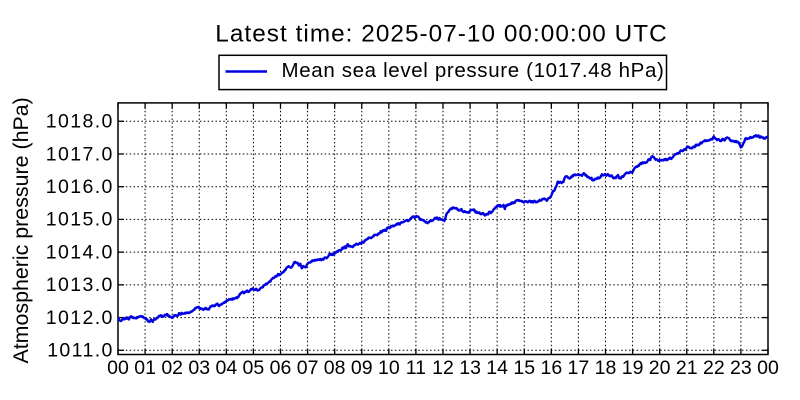  What do you see at coordinates (80, 122) in the screenshot?
I see `svg-text: 1018.0` at bounding box center [80, 122].